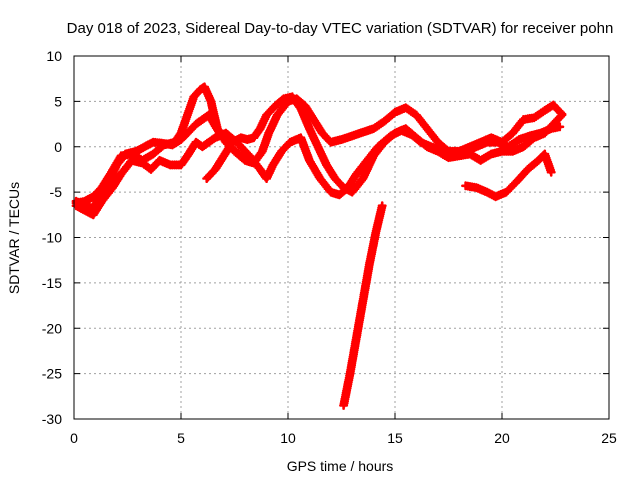 Image resolution: width=640 pixels, height=480 pixels. Describe the element at coordinates (288, 438) in the screenshot. I see `x-tick-label: 10` at that location.